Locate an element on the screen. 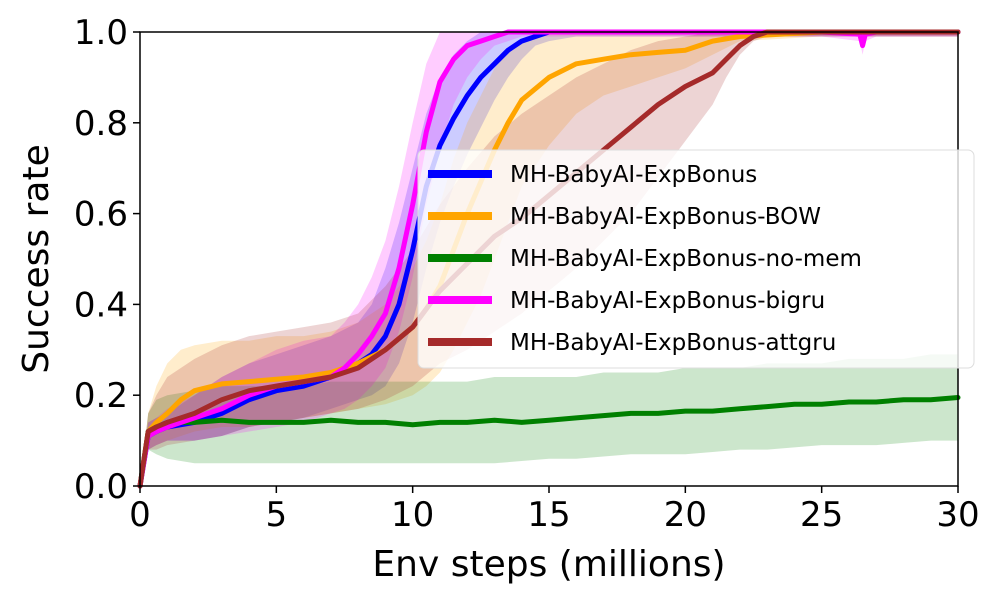  legend-label: MH-BabyAI-ExpBonus-attgru is located at coordinates (673, 343).